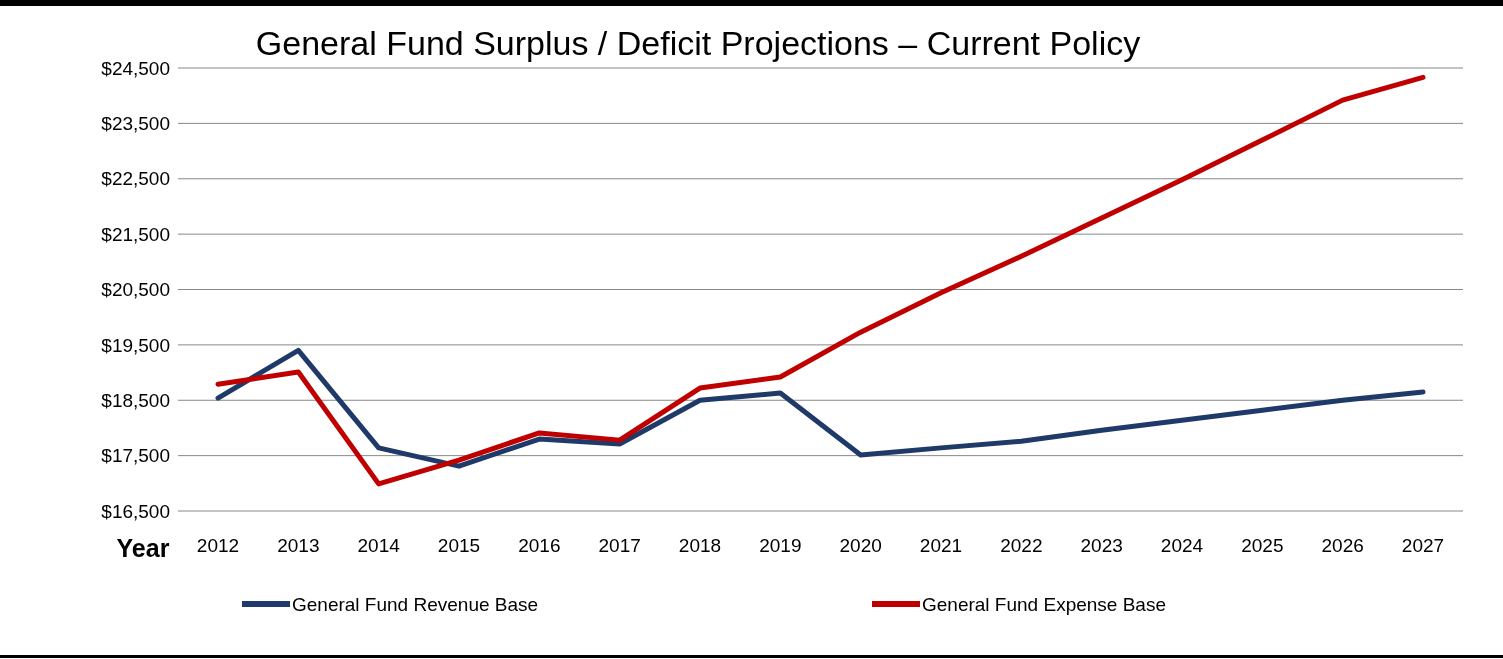  Describe the element at coordinates (941, 545) in the screenshot. I see `x-tick-label: 2021` at that location.